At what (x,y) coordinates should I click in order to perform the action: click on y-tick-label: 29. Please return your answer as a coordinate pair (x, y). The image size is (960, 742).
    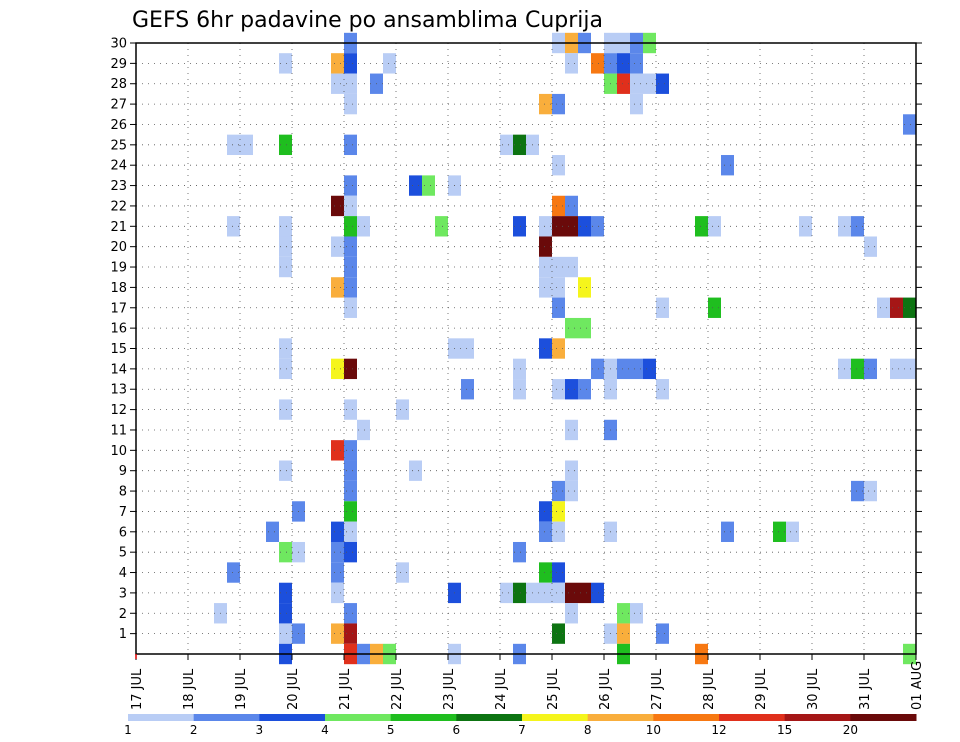
    Looking at the image, I should click on (118, 64).